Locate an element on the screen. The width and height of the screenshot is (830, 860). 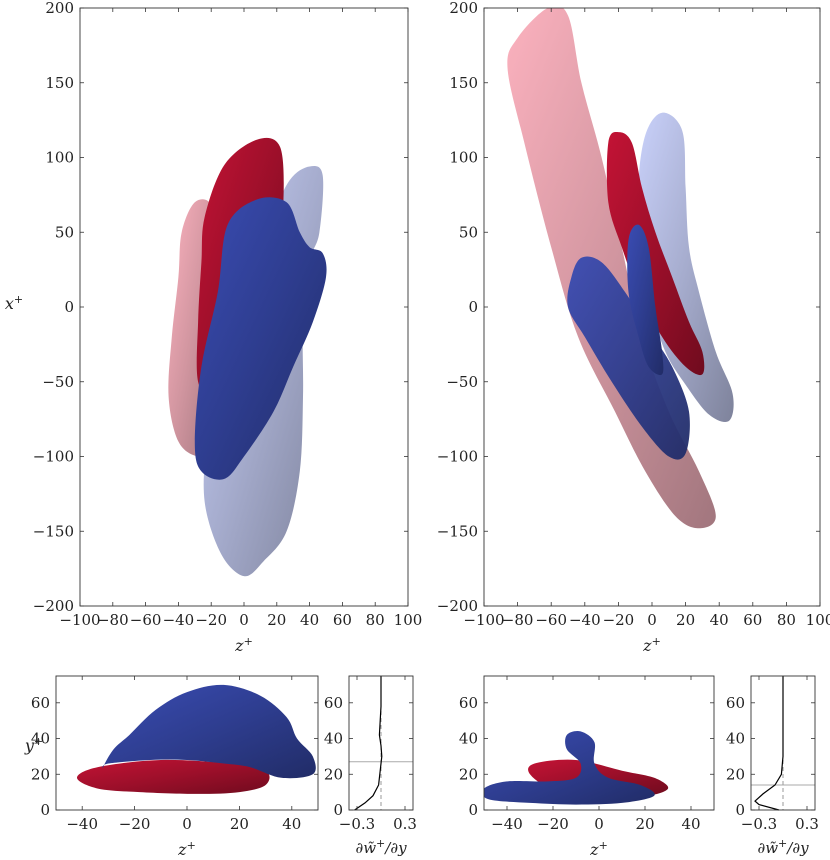
top-left-xtick-label-9: 80 is located at coordinates (375, 620).